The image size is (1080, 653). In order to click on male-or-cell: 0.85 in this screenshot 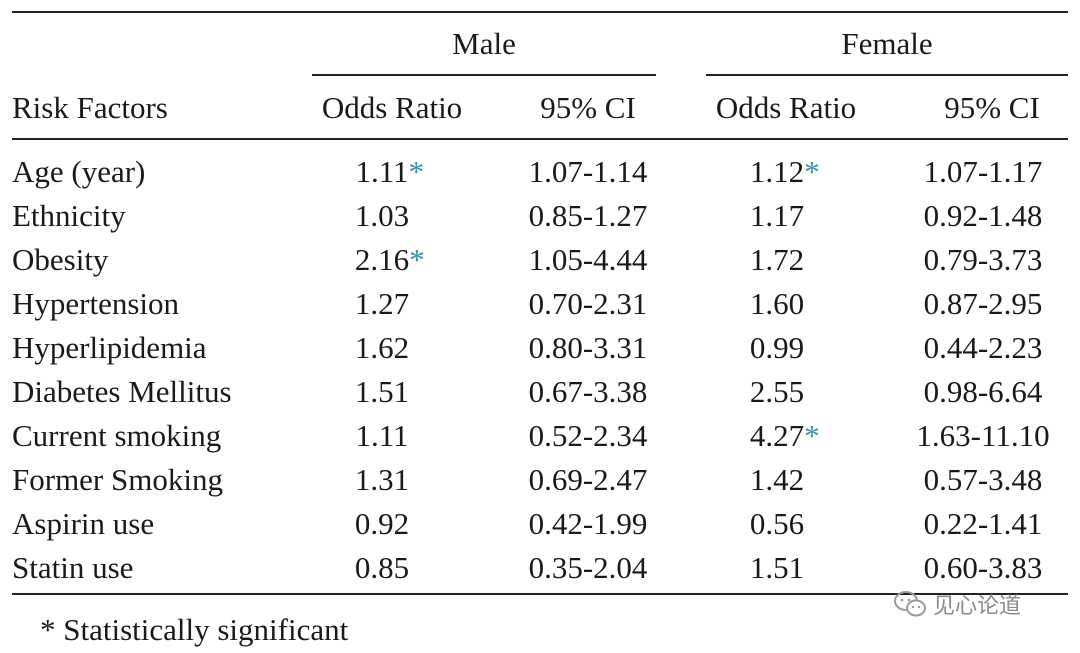, I will do `click(382, 568)`.